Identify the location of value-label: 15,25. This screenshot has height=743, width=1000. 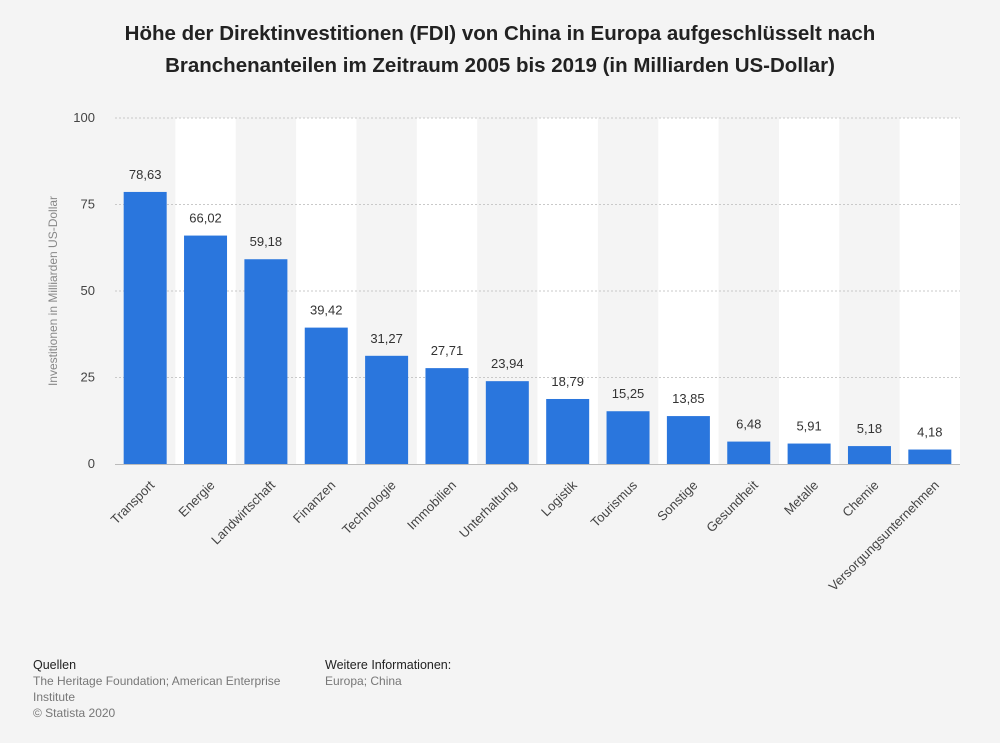
(628, 393).